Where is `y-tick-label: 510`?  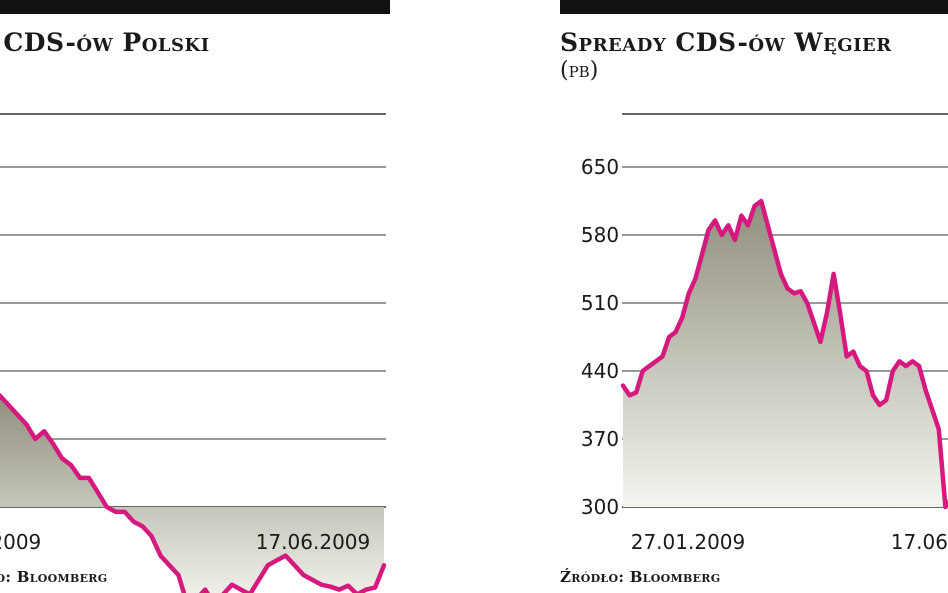
y-tick-label: 510 is located at coordinates (600, 303).